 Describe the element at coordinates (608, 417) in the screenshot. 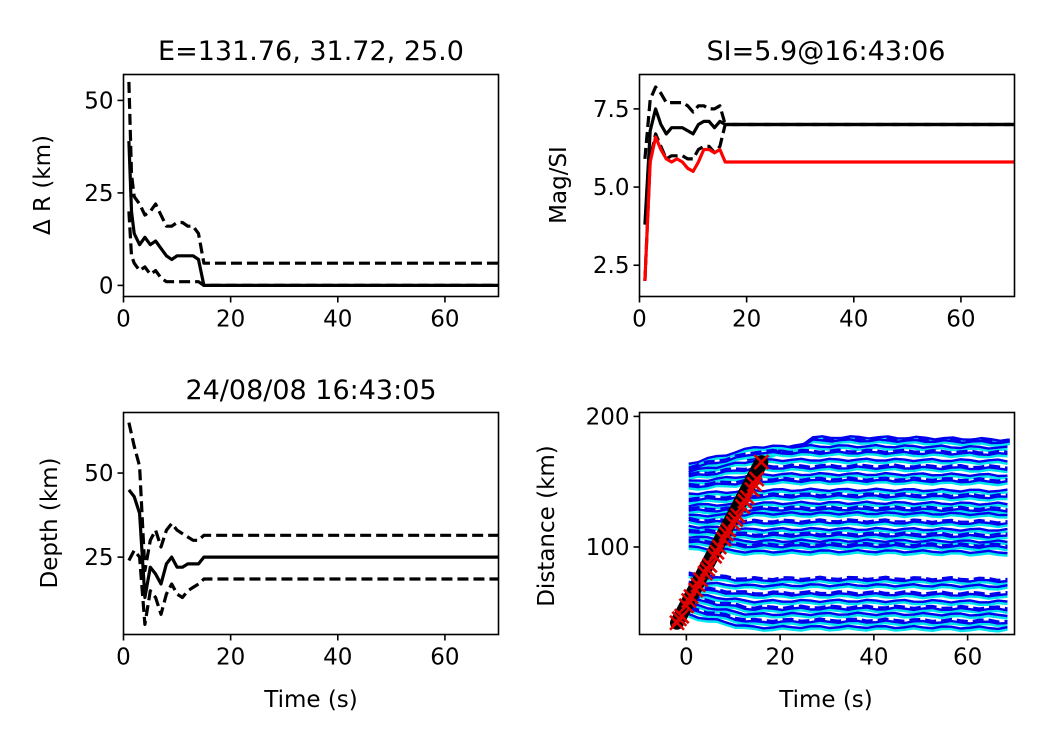

I see `y-tick-label: 200` at that location.